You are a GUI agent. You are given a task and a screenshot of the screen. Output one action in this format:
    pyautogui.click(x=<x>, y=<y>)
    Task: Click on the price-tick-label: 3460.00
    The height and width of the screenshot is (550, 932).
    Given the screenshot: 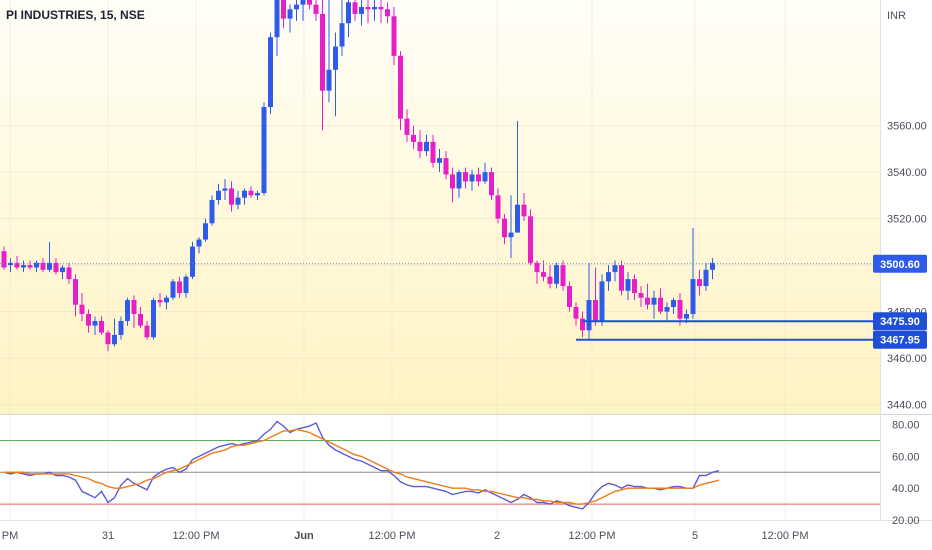 What is the action you would take?
    pyautogui.click(x=907, y=359)
    